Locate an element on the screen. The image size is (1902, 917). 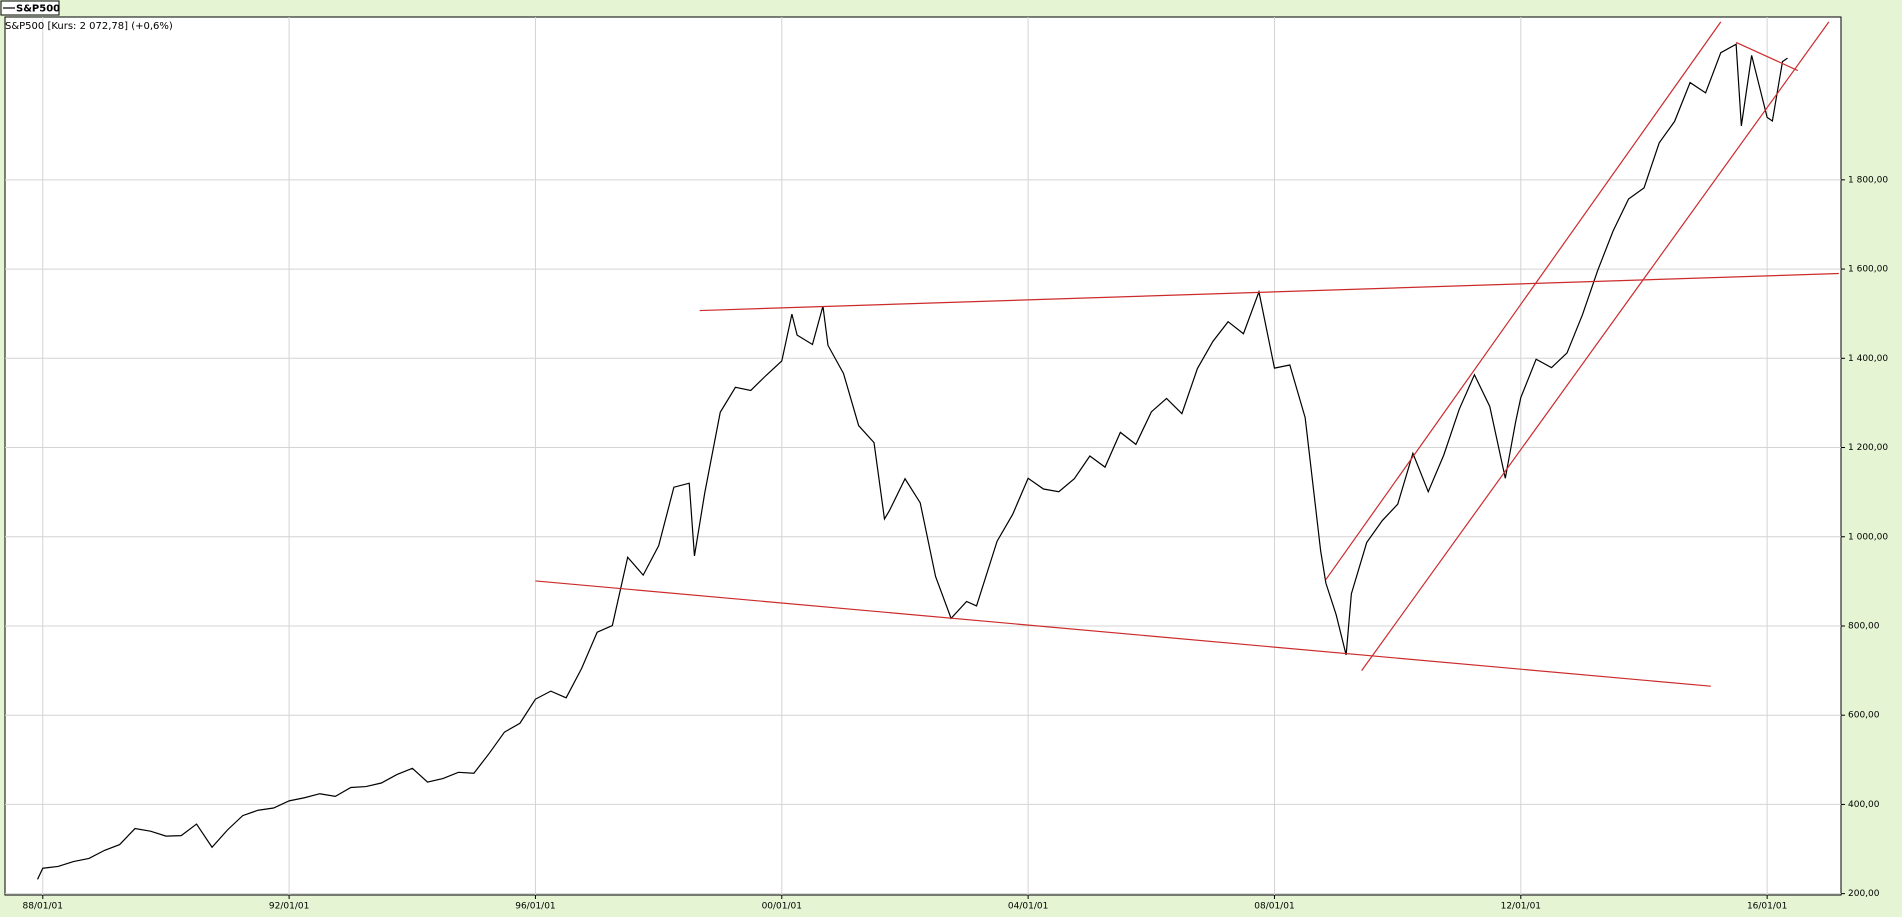
legend-box is located at coordinates (30, 8).